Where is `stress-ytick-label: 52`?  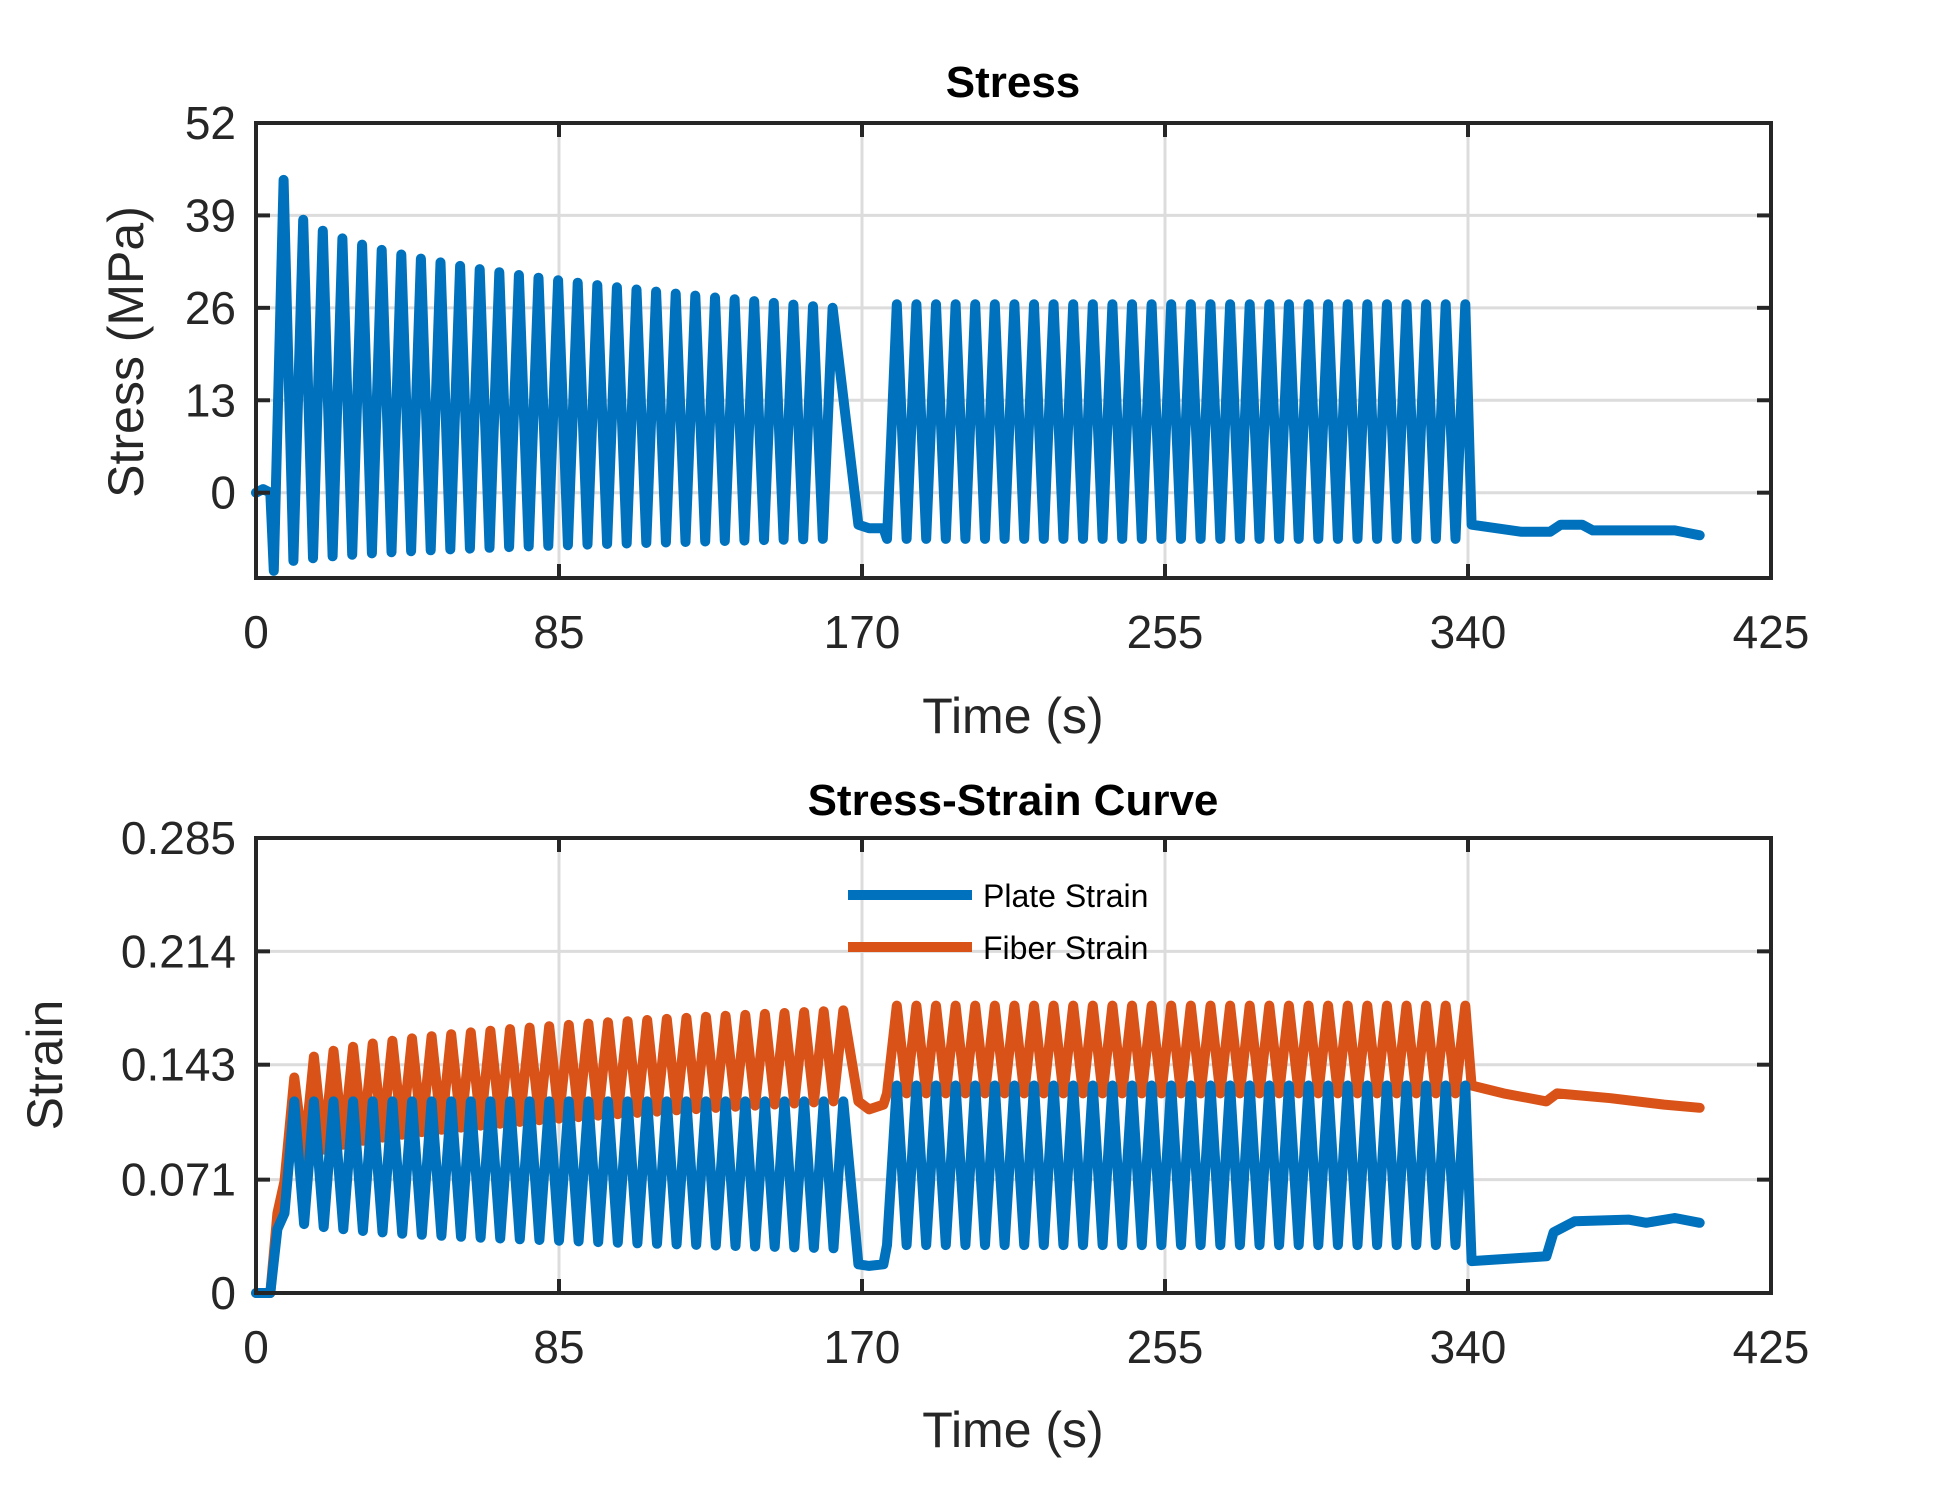 stress-ytick-label: 52 is located at coordinates (210, 123).